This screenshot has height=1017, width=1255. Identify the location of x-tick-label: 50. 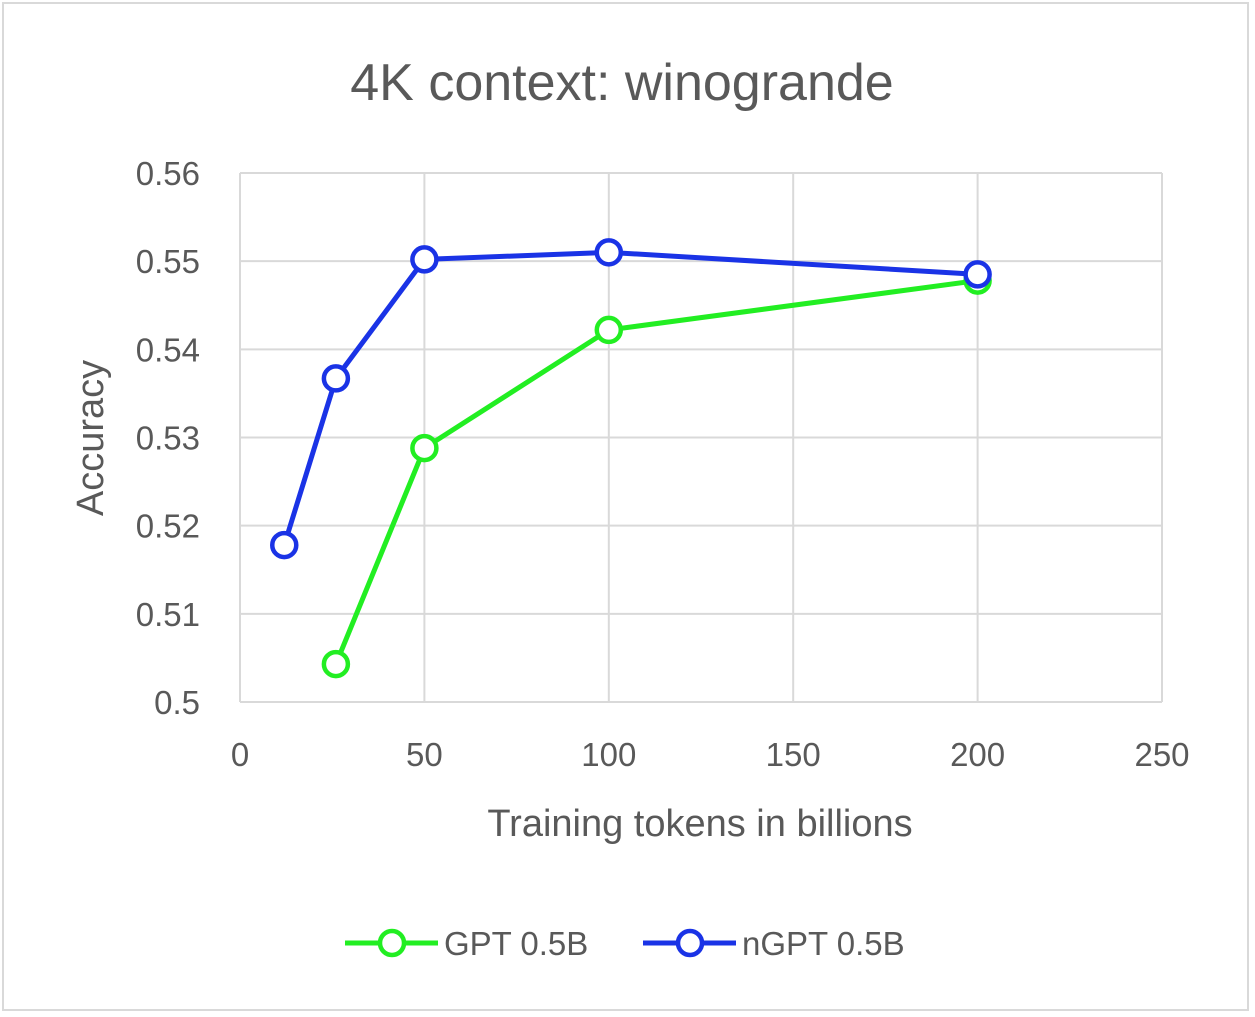
(424, 754).